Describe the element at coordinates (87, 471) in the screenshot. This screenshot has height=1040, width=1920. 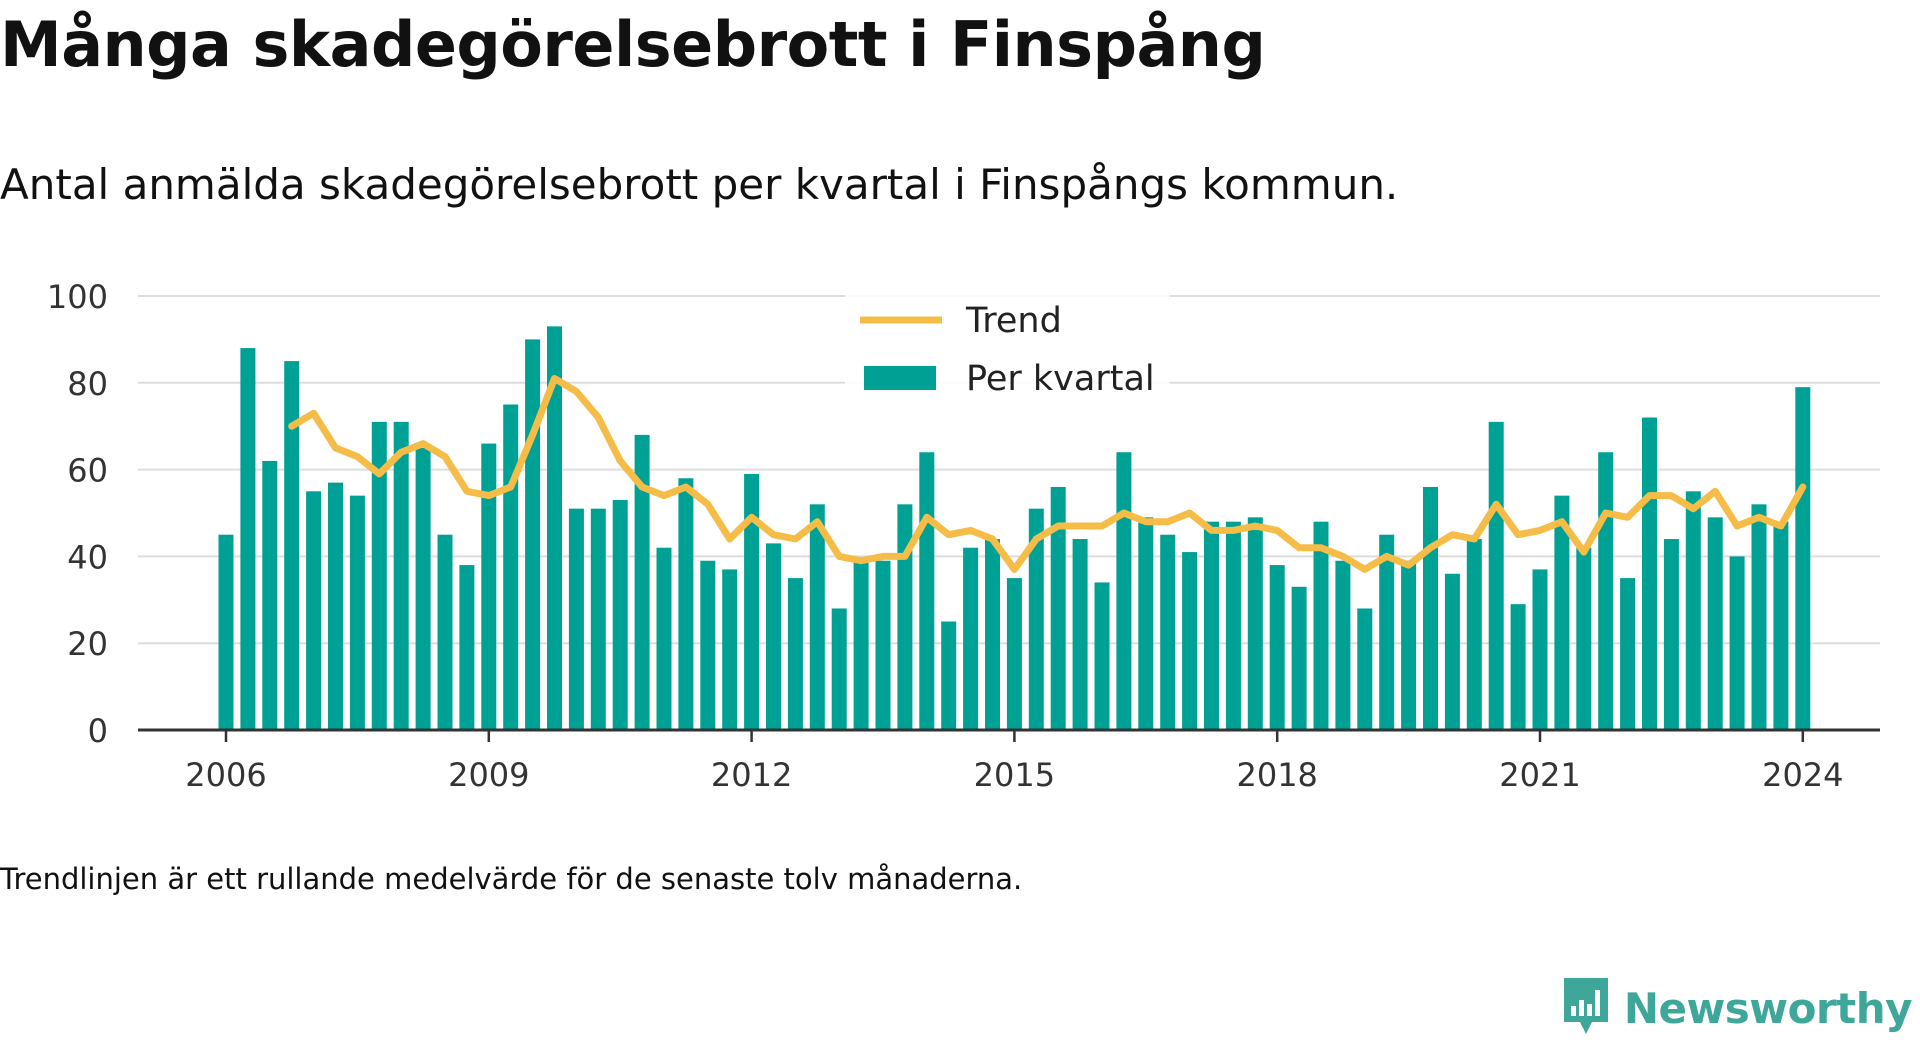
I see `y-tick-label: 60` at that location.